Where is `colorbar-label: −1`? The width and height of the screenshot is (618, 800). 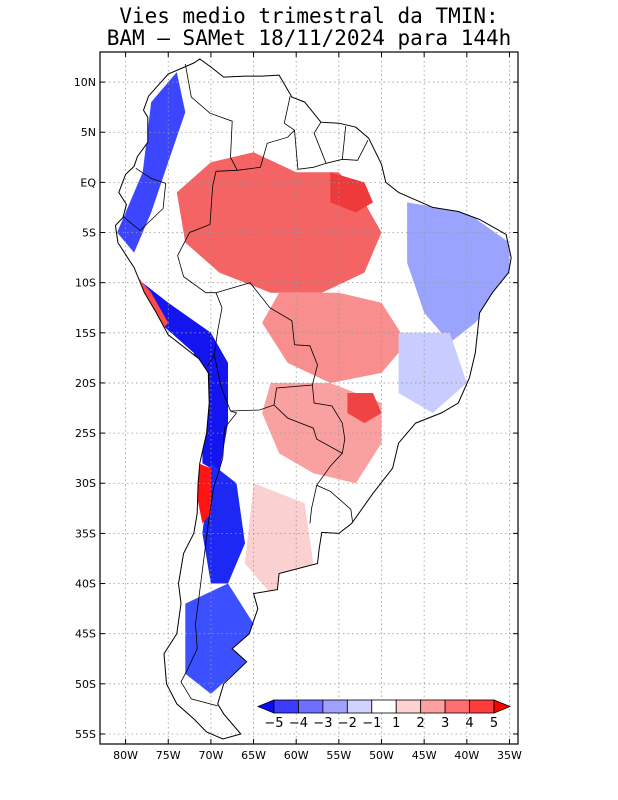
colorbar-label: −1 is located at coordinates (371, 723).